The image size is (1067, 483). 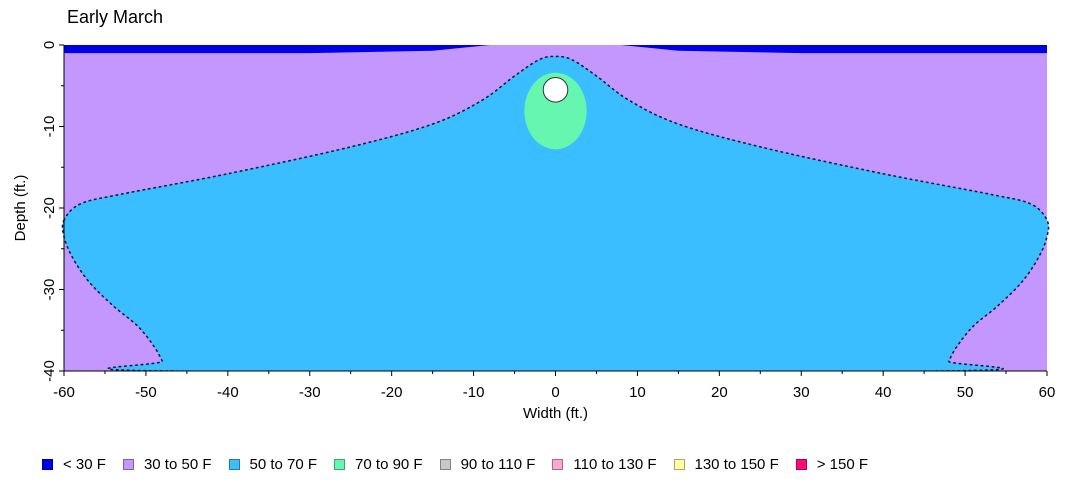 What do you see at coordinates (801, 392) in the screenshot?
I see `x-tick-label: 30` at bounding box center [801, 392].